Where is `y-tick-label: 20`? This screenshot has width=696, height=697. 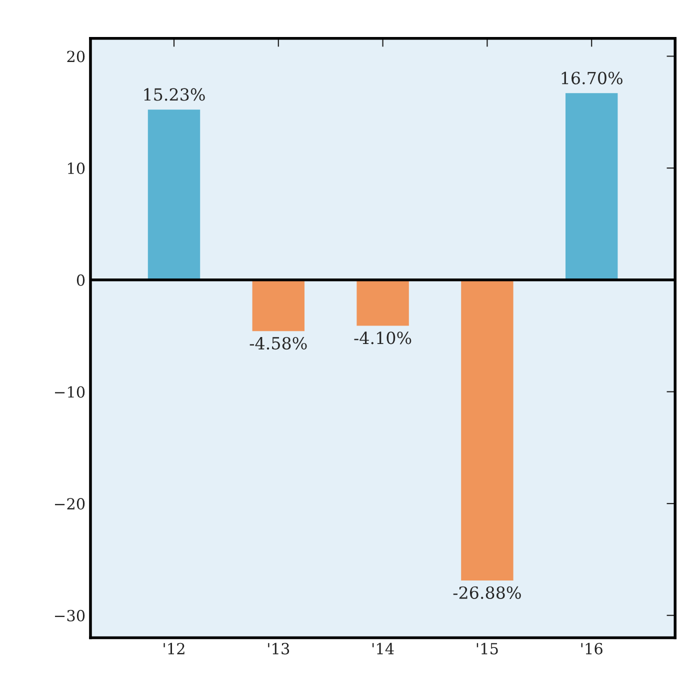
y-tick-label: 20 is located at coordinates (76, 56).